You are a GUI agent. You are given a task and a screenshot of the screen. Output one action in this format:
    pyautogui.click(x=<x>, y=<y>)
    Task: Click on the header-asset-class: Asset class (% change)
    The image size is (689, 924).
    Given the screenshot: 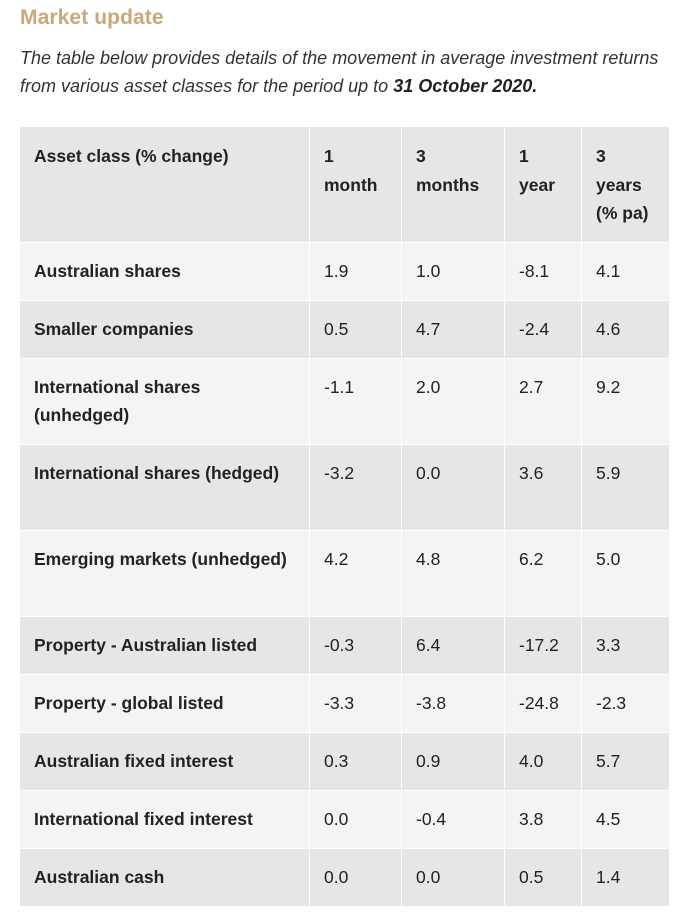 What is the action you would take?
    pyautogui.click(x=164, y=184)
    